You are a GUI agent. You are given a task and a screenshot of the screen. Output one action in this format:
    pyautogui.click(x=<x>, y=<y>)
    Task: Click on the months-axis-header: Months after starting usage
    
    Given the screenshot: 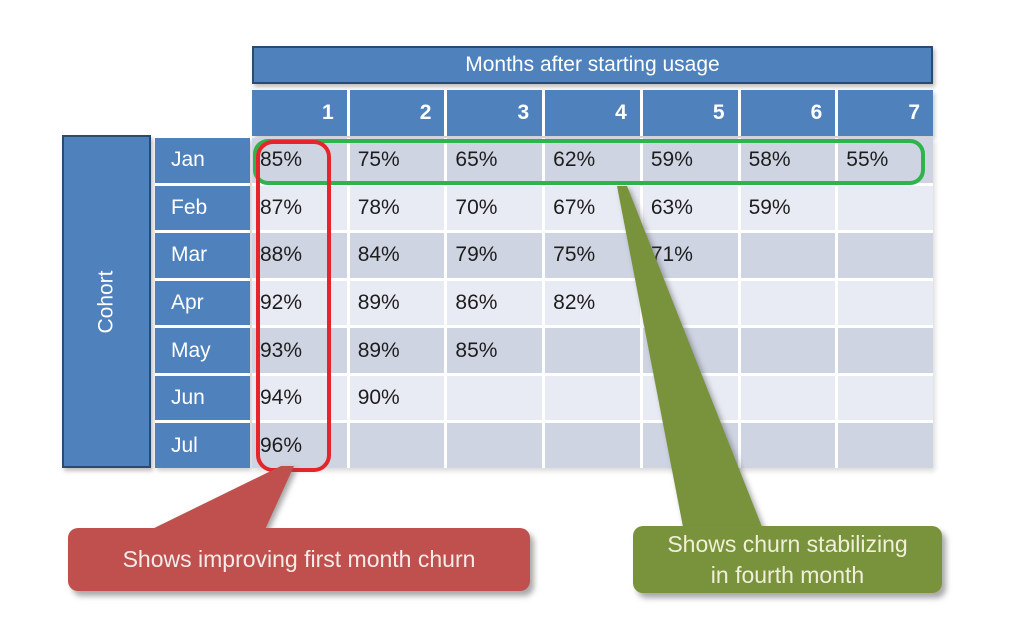 What is the action you would take?
    pyautogui.click(x=592, y=65)
    